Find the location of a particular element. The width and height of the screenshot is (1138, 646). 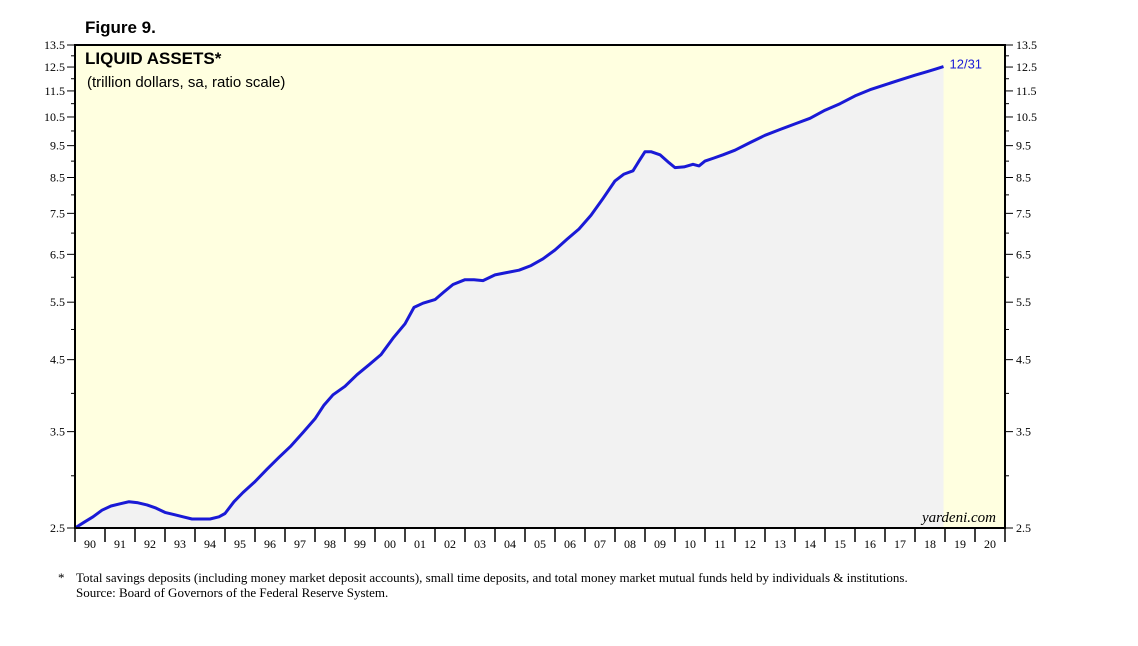

x-tick-label: 12 is located at coordinates (750, 544).